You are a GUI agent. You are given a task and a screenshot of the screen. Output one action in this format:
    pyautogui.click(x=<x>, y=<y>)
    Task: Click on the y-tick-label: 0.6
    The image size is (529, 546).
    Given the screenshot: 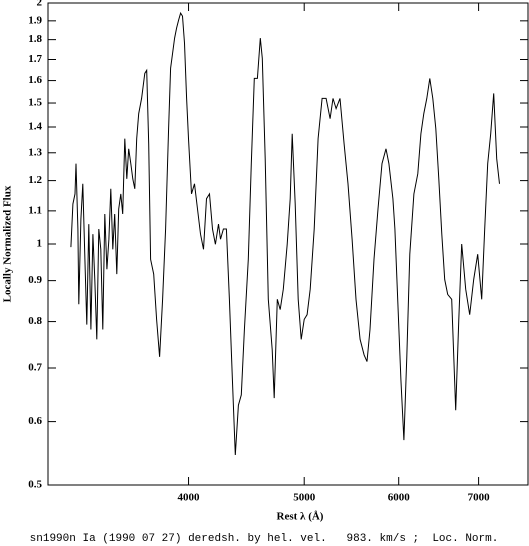 What is the action you would take?
    pyautogui.click(x=35, y=421)
    